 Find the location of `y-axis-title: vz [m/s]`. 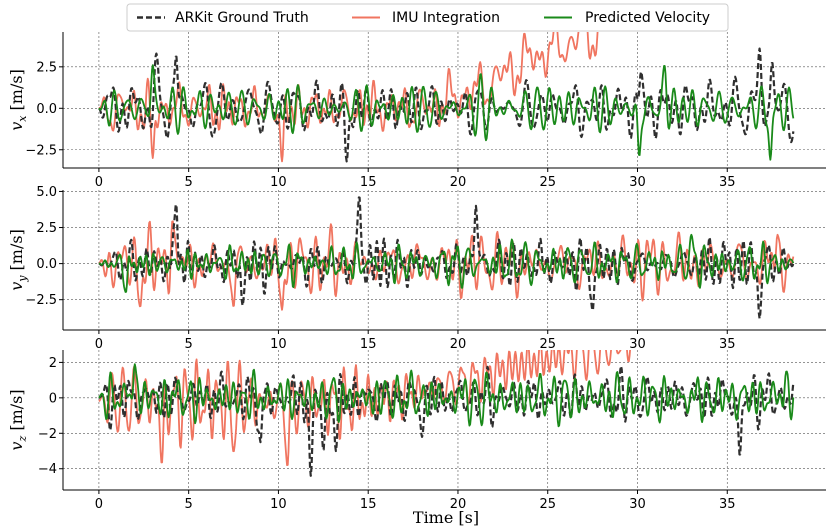

y-axis-title: vz [m/s] is located at coordinates (18, 419).